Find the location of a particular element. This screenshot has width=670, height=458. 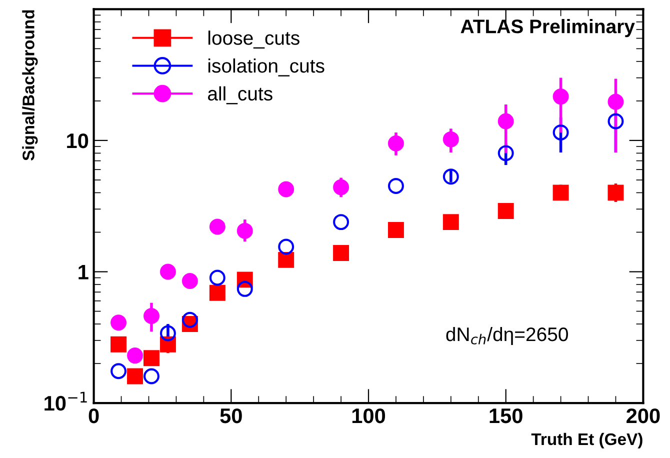

y-tick-label: 10 is located at coordinates (77, 140).